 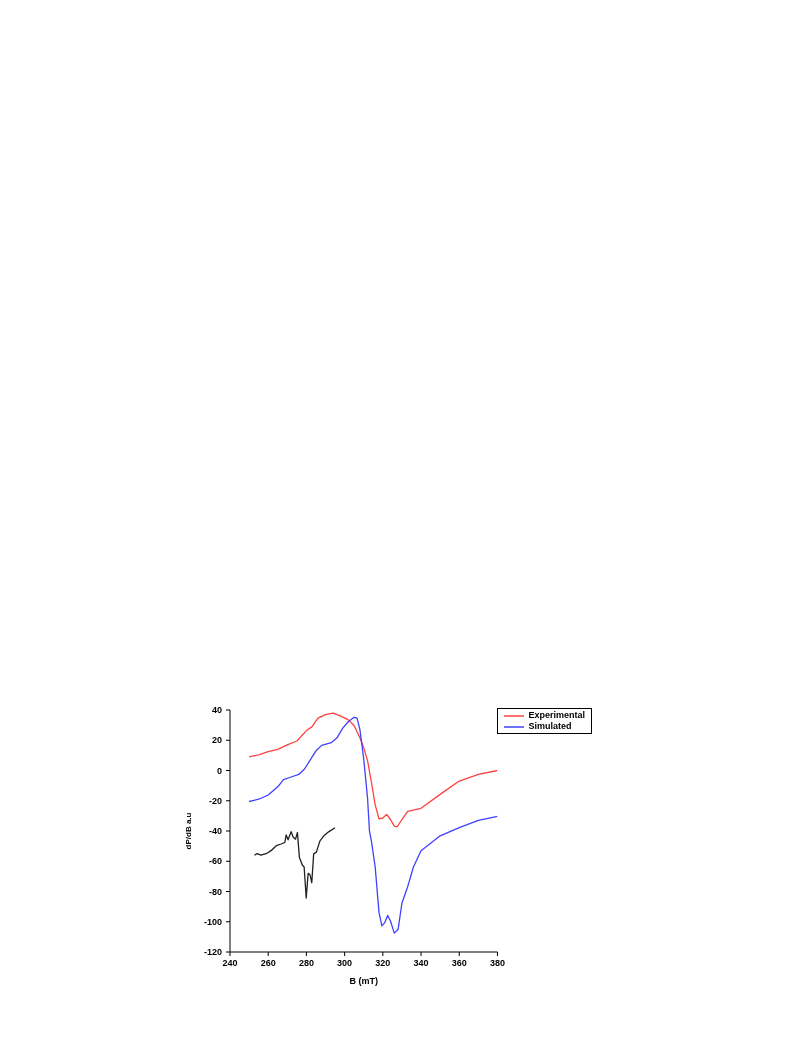 What do you see at coordinates (215, 891) in the screenshot?
I see `y-tick-label: -80` at bounding box center [215, 891].